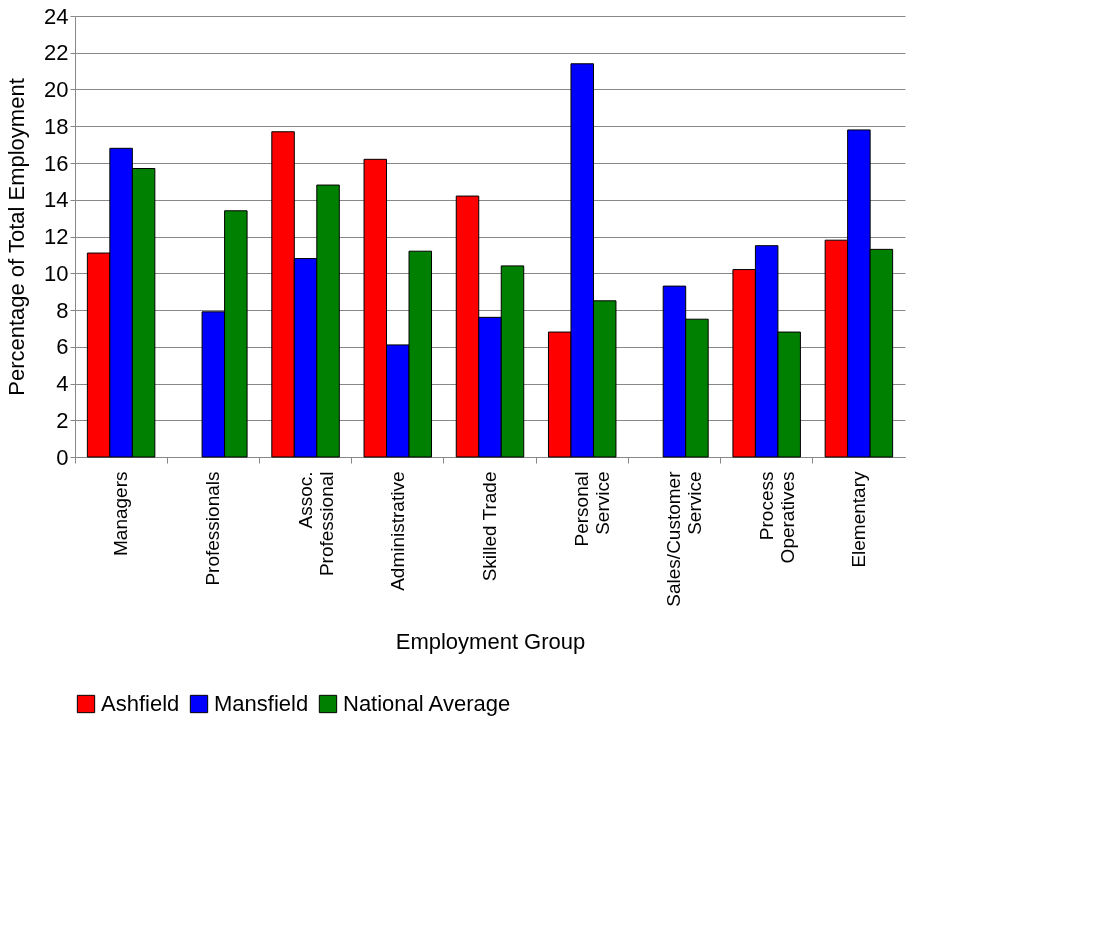  What do you see at coordinates (56, 236) in the screenshot?
I see `y-tick-label: 12` at bounding box center [56, 236].